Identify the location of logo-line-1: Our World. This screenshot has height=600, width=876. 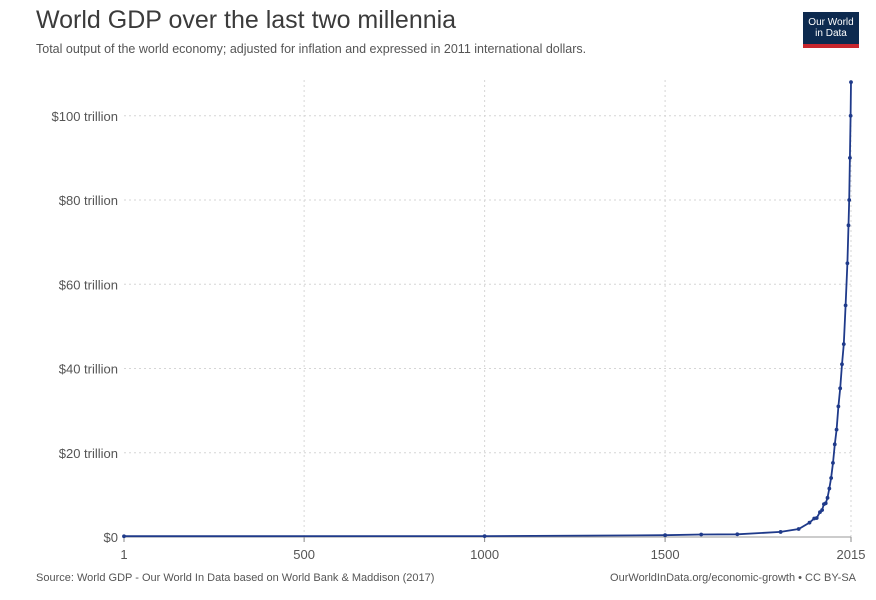
(831, 22).